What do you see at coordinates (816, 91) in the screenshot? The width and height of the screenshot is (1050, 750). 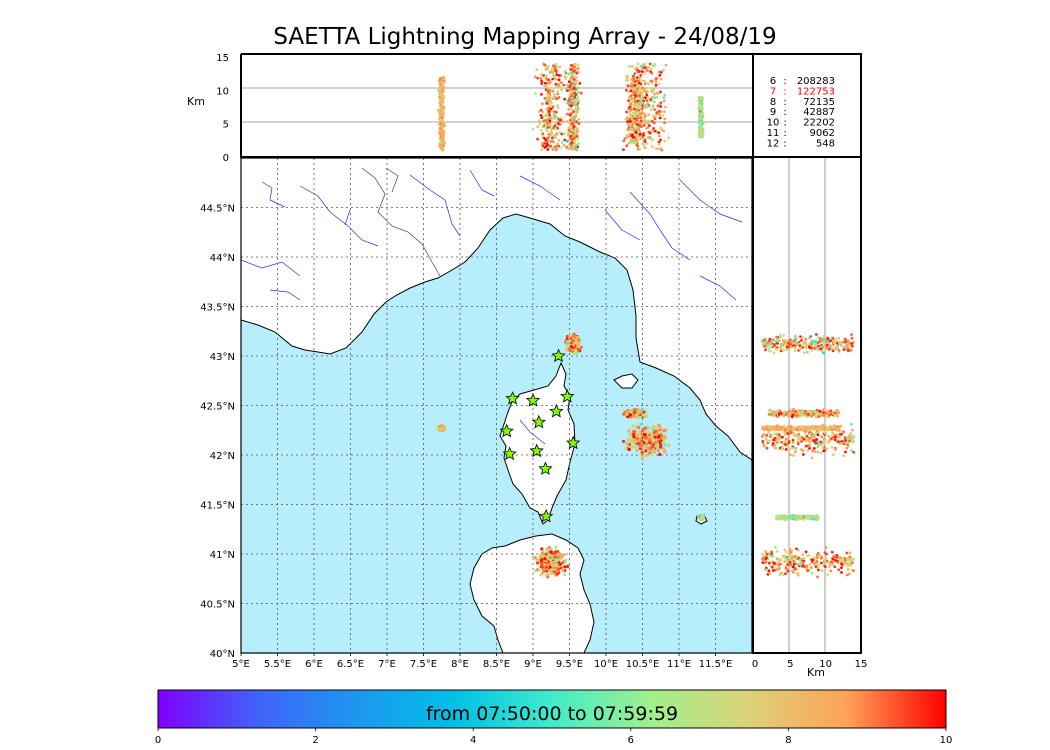 I see `station-count-value: 122753` at bounding box center [816, 91].